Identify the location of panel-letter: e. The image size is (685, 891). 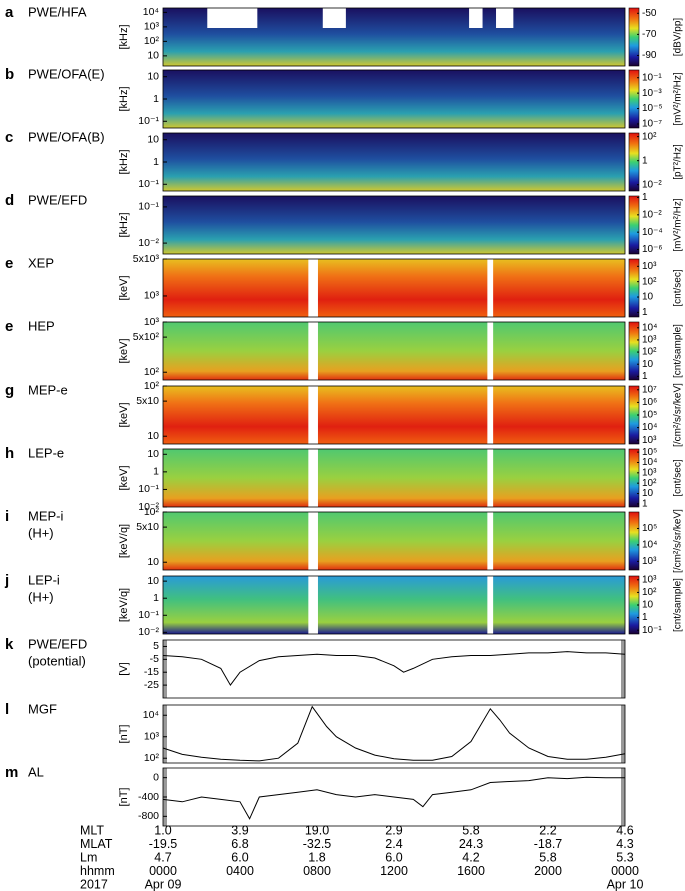
(9, 326).